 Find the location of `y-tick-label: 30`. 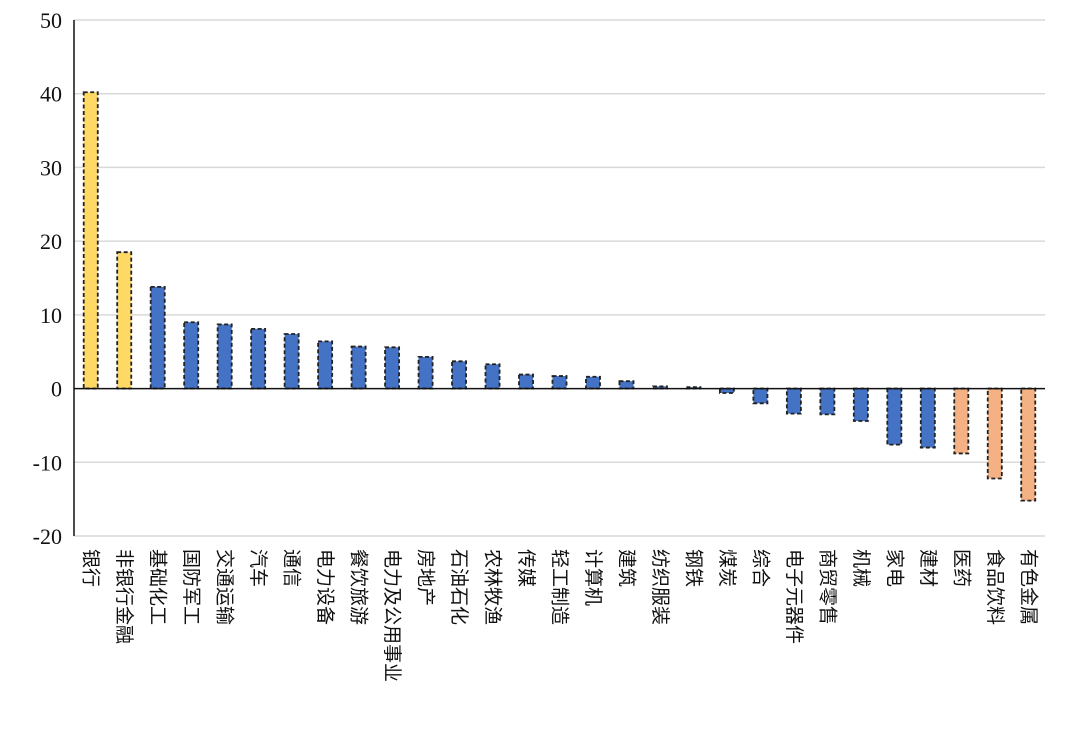

y-tick-label: 30 is located at coordinates (51, 167).